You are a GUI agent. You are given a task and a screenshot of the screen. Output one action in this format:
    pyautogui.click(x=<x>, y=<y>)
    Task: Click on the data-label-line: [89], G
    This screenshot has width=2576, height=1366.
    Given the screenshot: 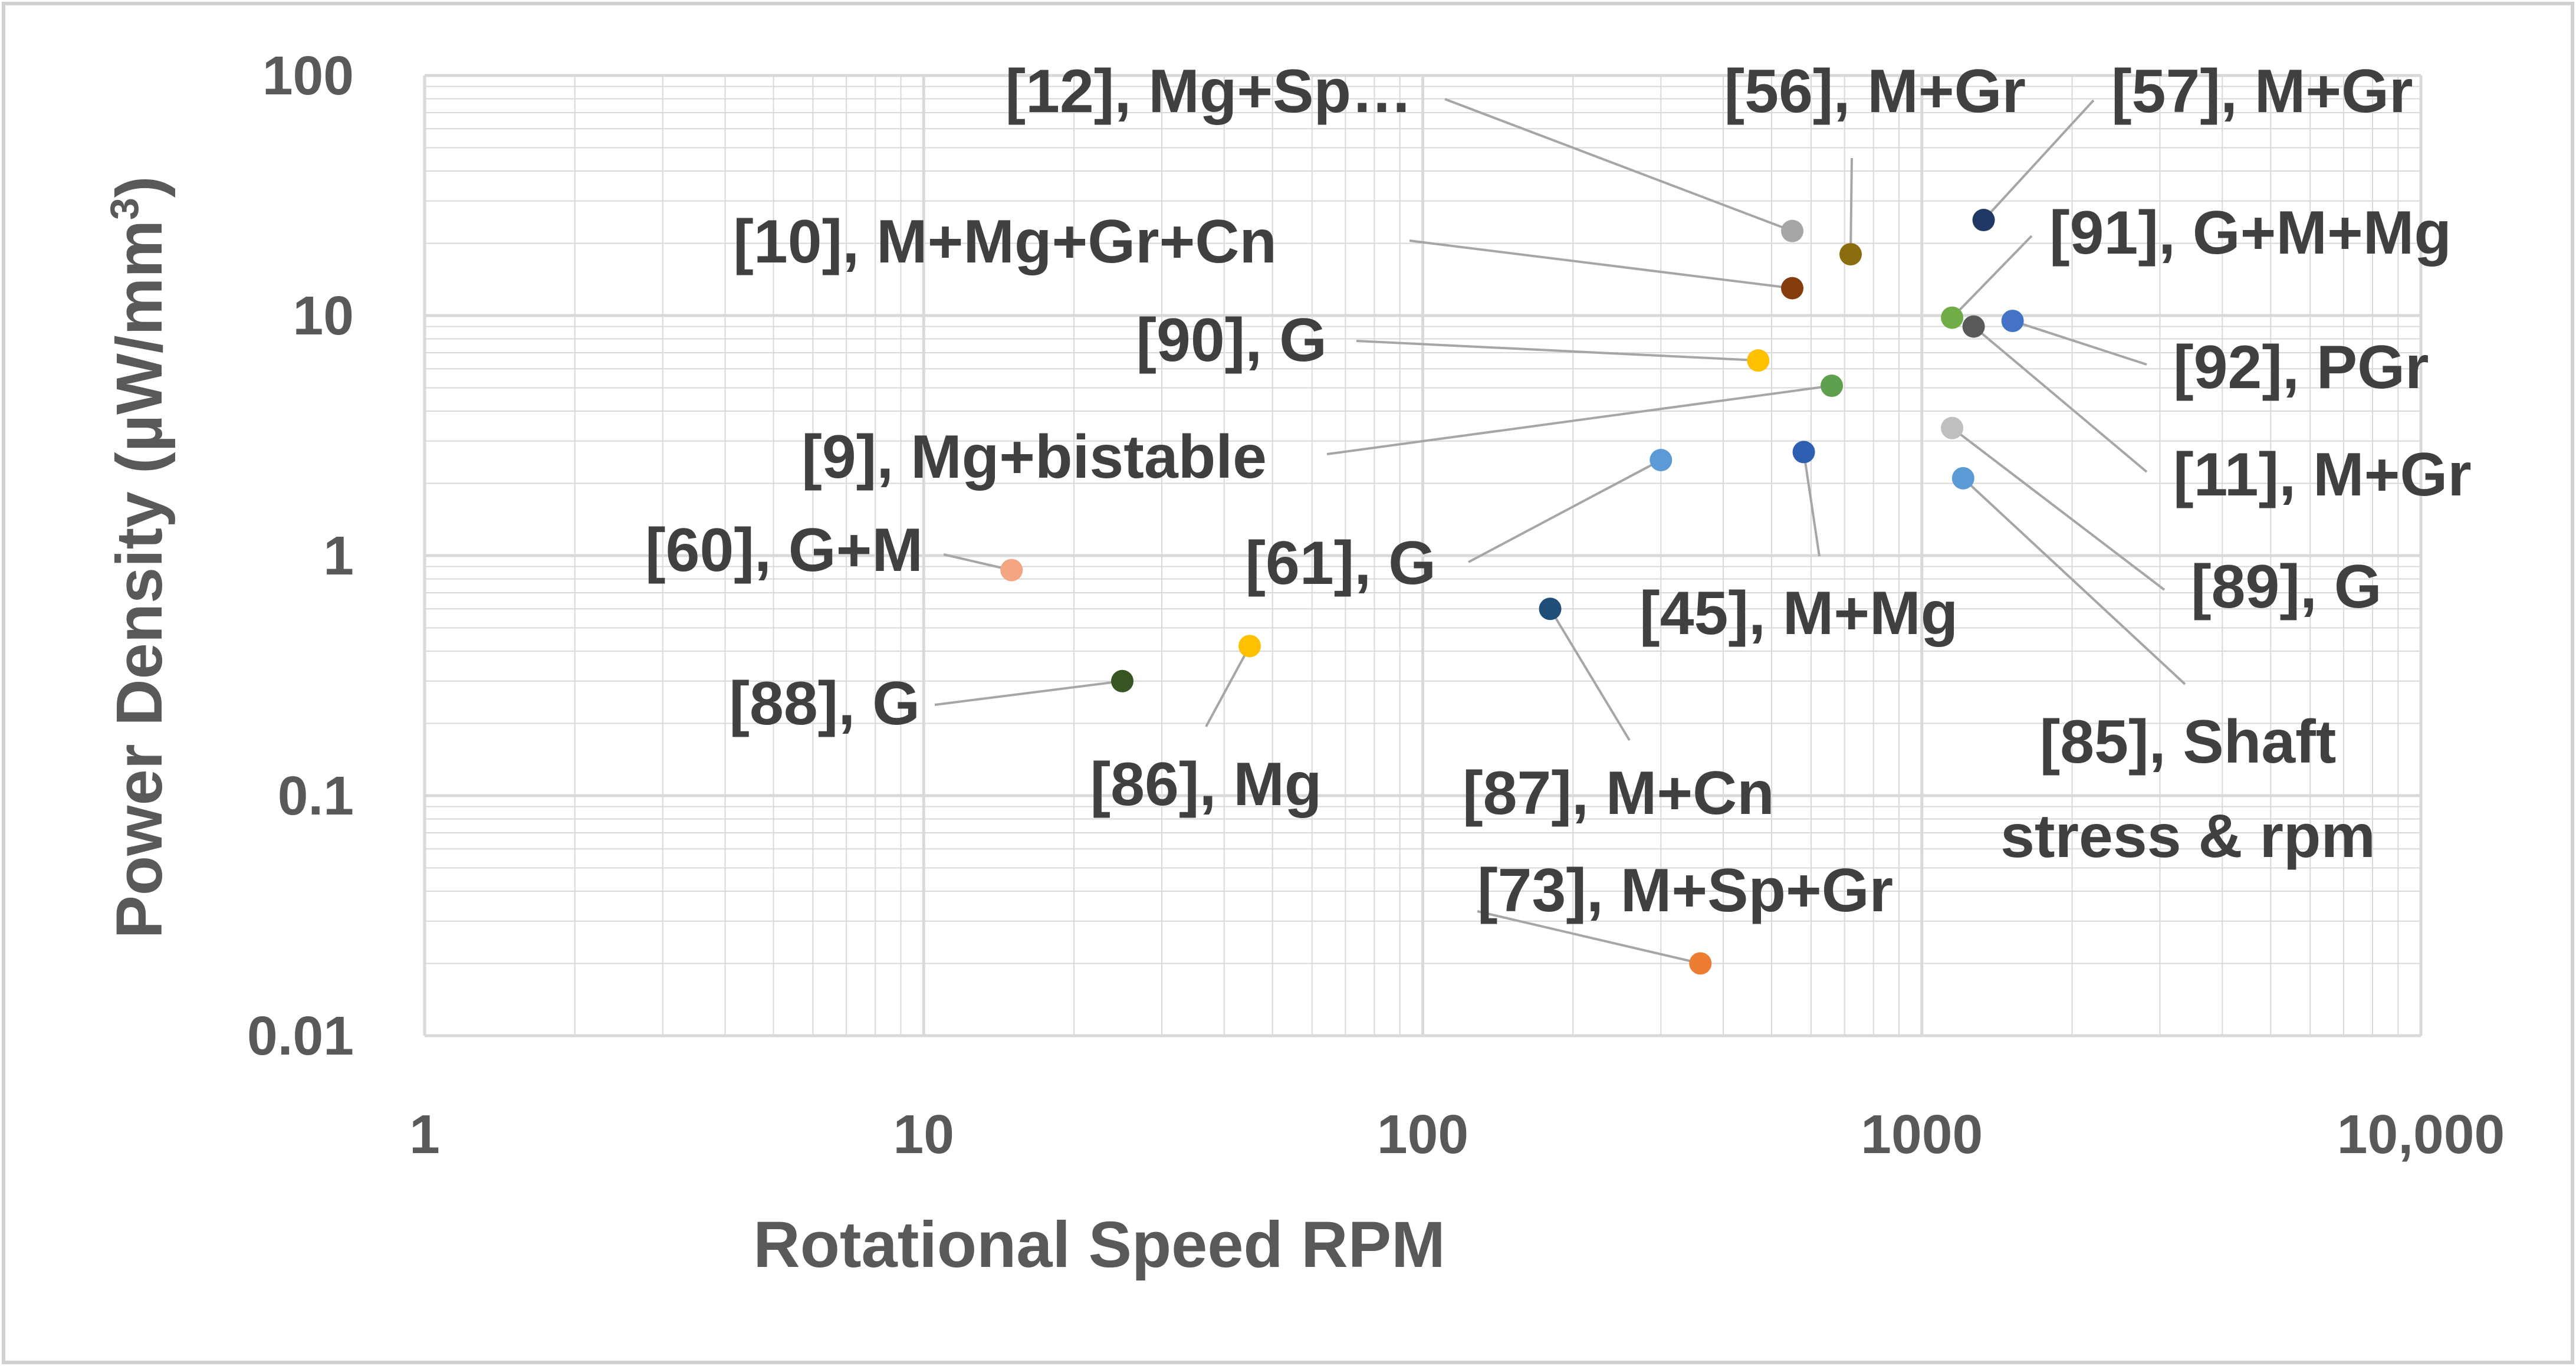 What is the action you would take?
    pyautogui.click(x=2286, y=587)
    